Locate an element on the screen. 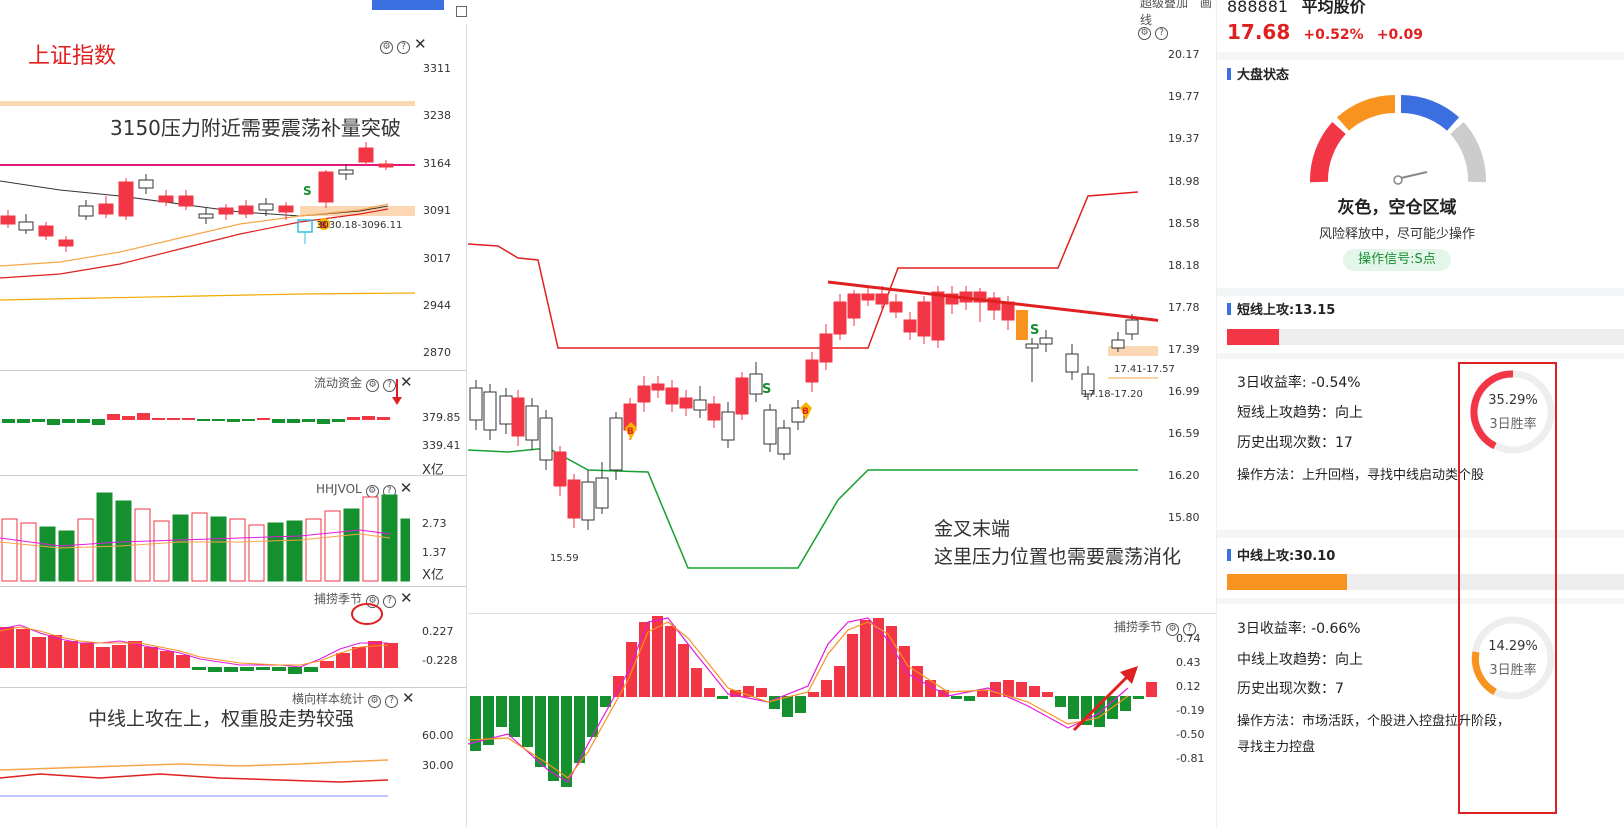 This screenshot has width=1624, height=827. market-gauge is located at coordinates (1398, 140).